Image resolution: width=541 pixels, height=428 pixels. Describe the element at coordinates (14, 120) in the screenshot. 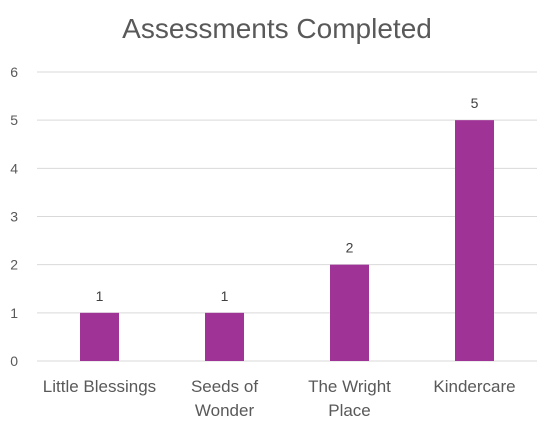

I see `y-tick-label: 5` at that location.